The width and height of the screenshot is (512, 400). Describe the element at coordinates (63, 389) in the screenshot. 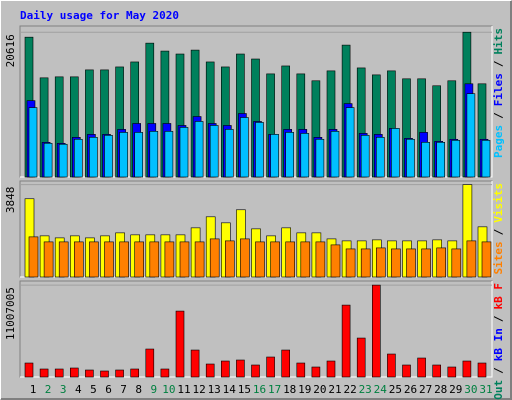

I see `x-tick-label: 3` at that location.